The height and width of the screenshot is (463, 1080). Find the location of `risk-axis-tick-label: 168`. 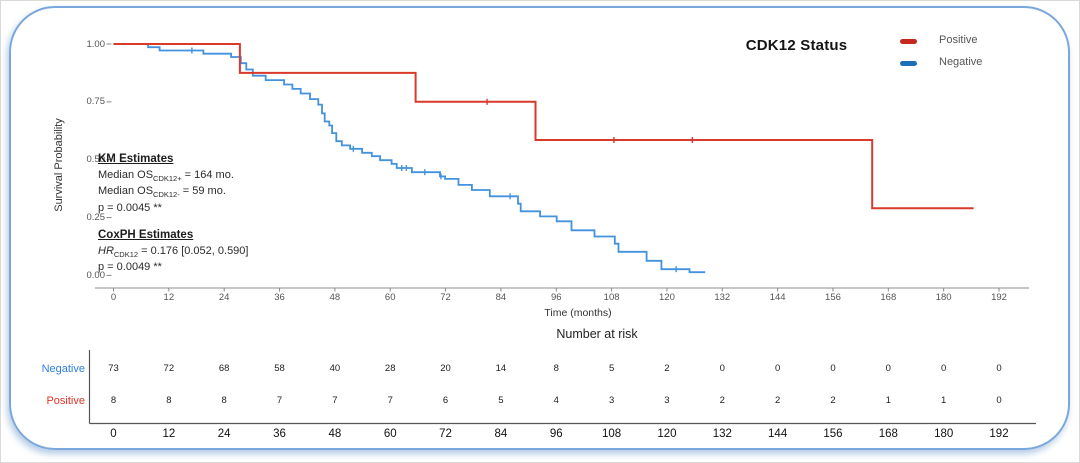

risk-axis-tick-label: 168 is located at coordinates (888, 434).